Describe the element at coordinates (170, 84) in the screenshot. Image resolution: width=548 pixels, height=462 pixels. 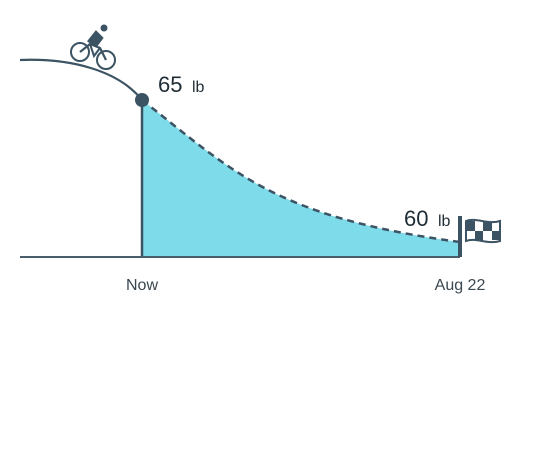
I see `current-weight-value: 65` at that location.